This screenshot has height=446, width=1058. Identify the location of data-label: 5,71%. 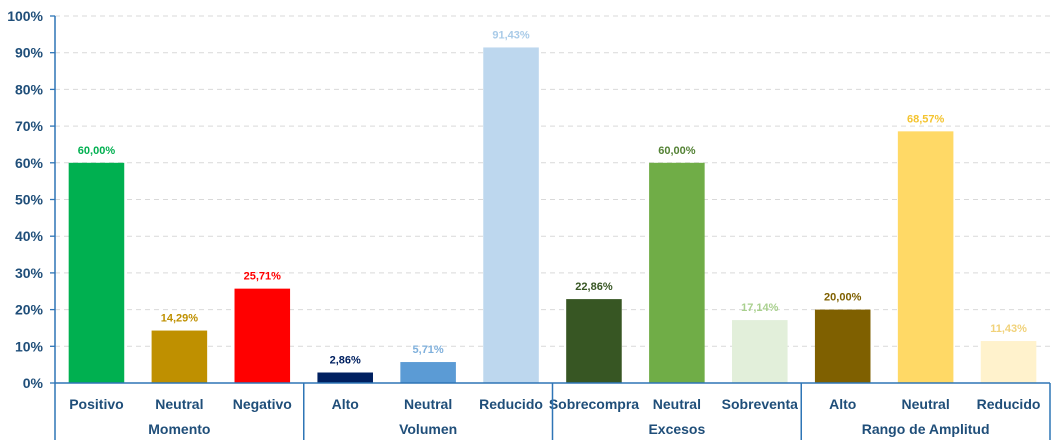
(428, 350).